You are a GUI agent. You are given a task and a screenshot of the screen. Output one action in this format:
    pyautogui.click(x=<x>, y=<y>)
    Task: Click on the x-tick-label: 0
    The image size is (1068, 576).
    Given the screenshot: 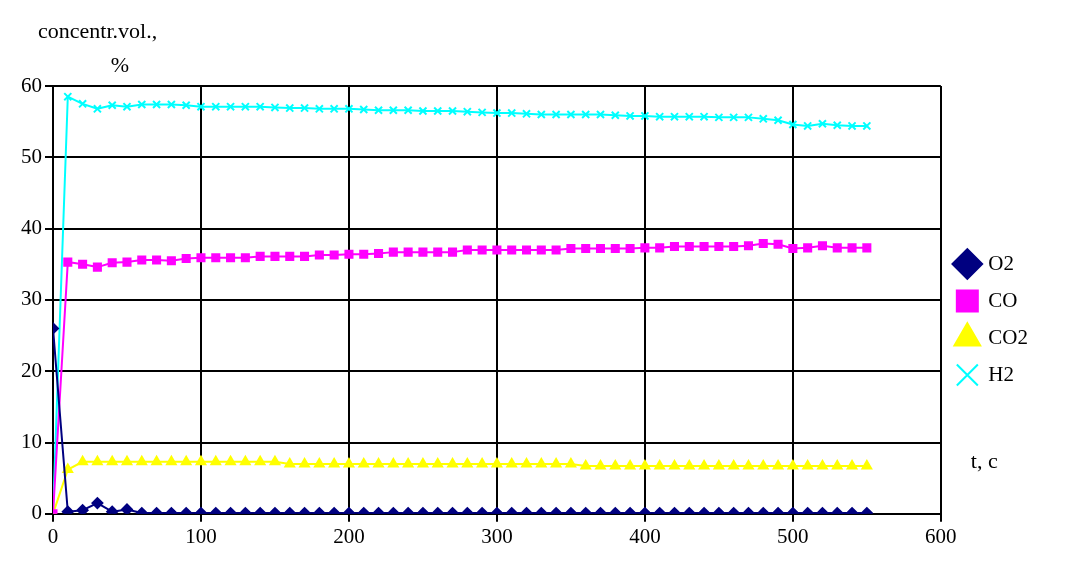 What is the action you would take?
    pyautogui.click(x=53, y=535)
    